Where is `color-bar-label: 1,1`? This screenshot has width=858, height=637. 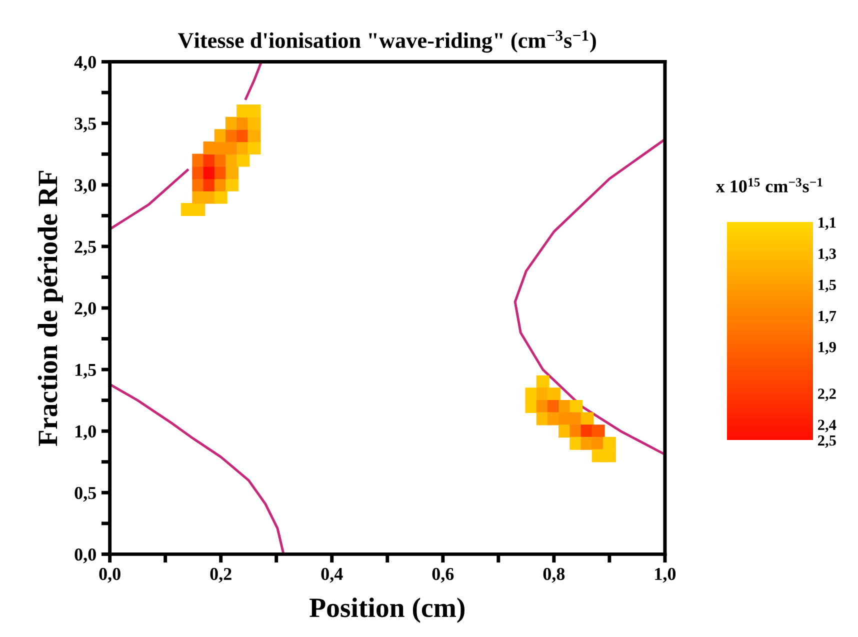
color-bar-label: 1,1 is located at coordinates (827, 224).